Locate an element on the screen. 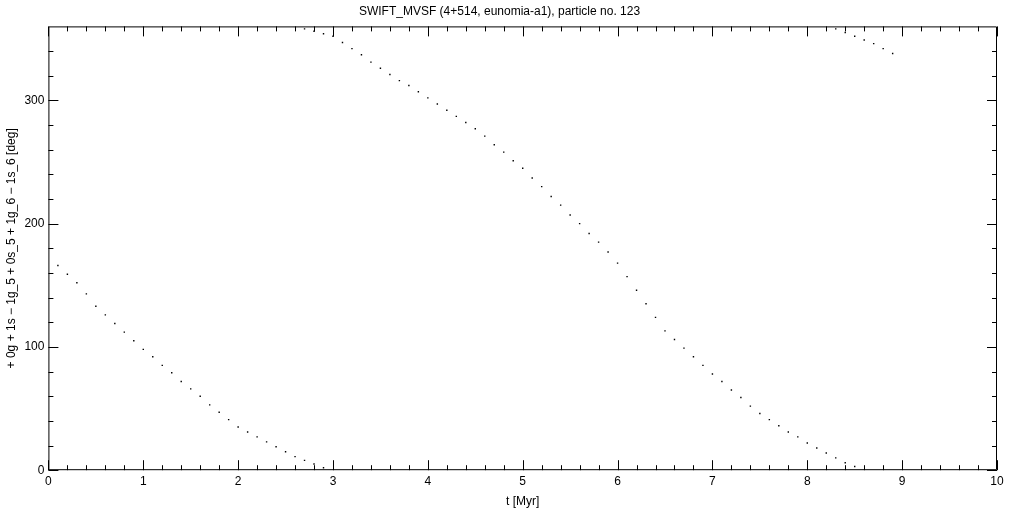 The image size is (1021, 511). x-axis-title: t [Myr] is located at coordinates (523, 501).